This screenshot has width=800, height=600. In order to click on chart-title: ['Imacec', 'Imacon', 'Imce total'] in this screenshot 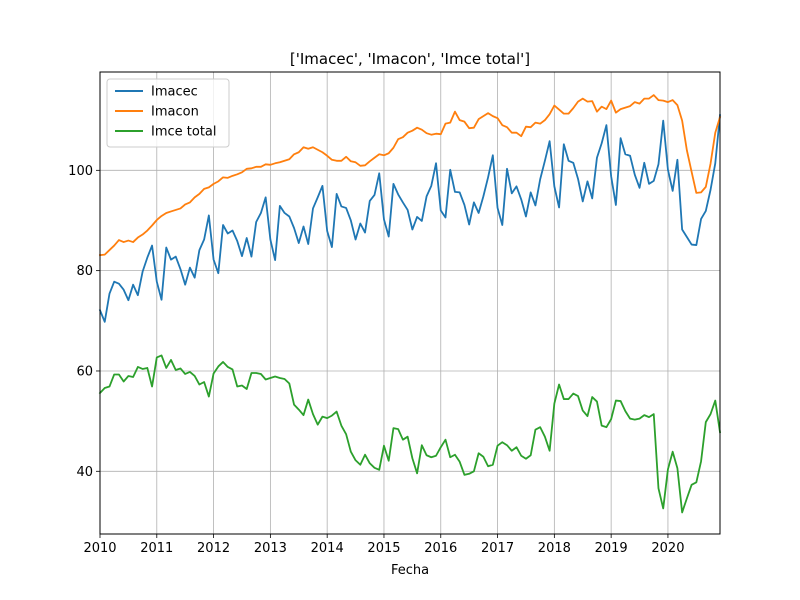, I will do `click(410, 59)`.